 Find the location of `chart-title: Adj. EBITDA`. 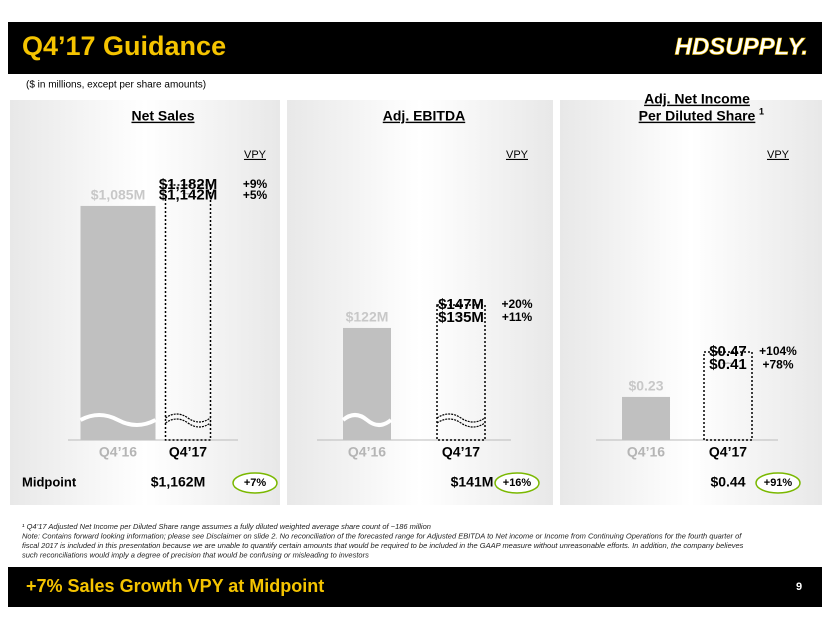

chart-title: Adj. EBITDA is located at coordinates (424, 116).